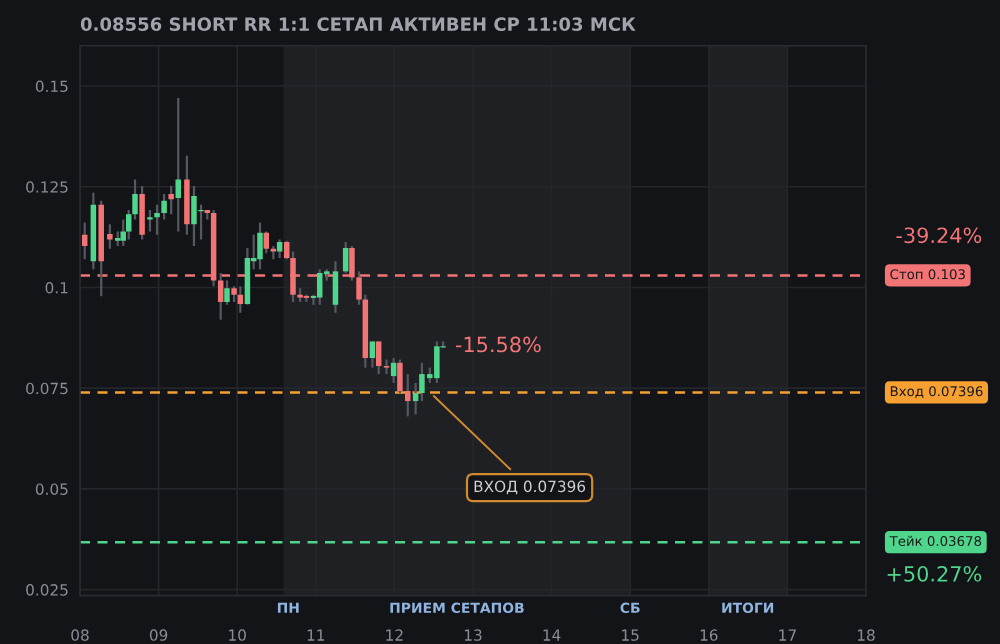 The image size is (1000, 644). Describe the element at coordinates (498, 344) in the screenshot. I see `annotation: -15.58%` at that location.